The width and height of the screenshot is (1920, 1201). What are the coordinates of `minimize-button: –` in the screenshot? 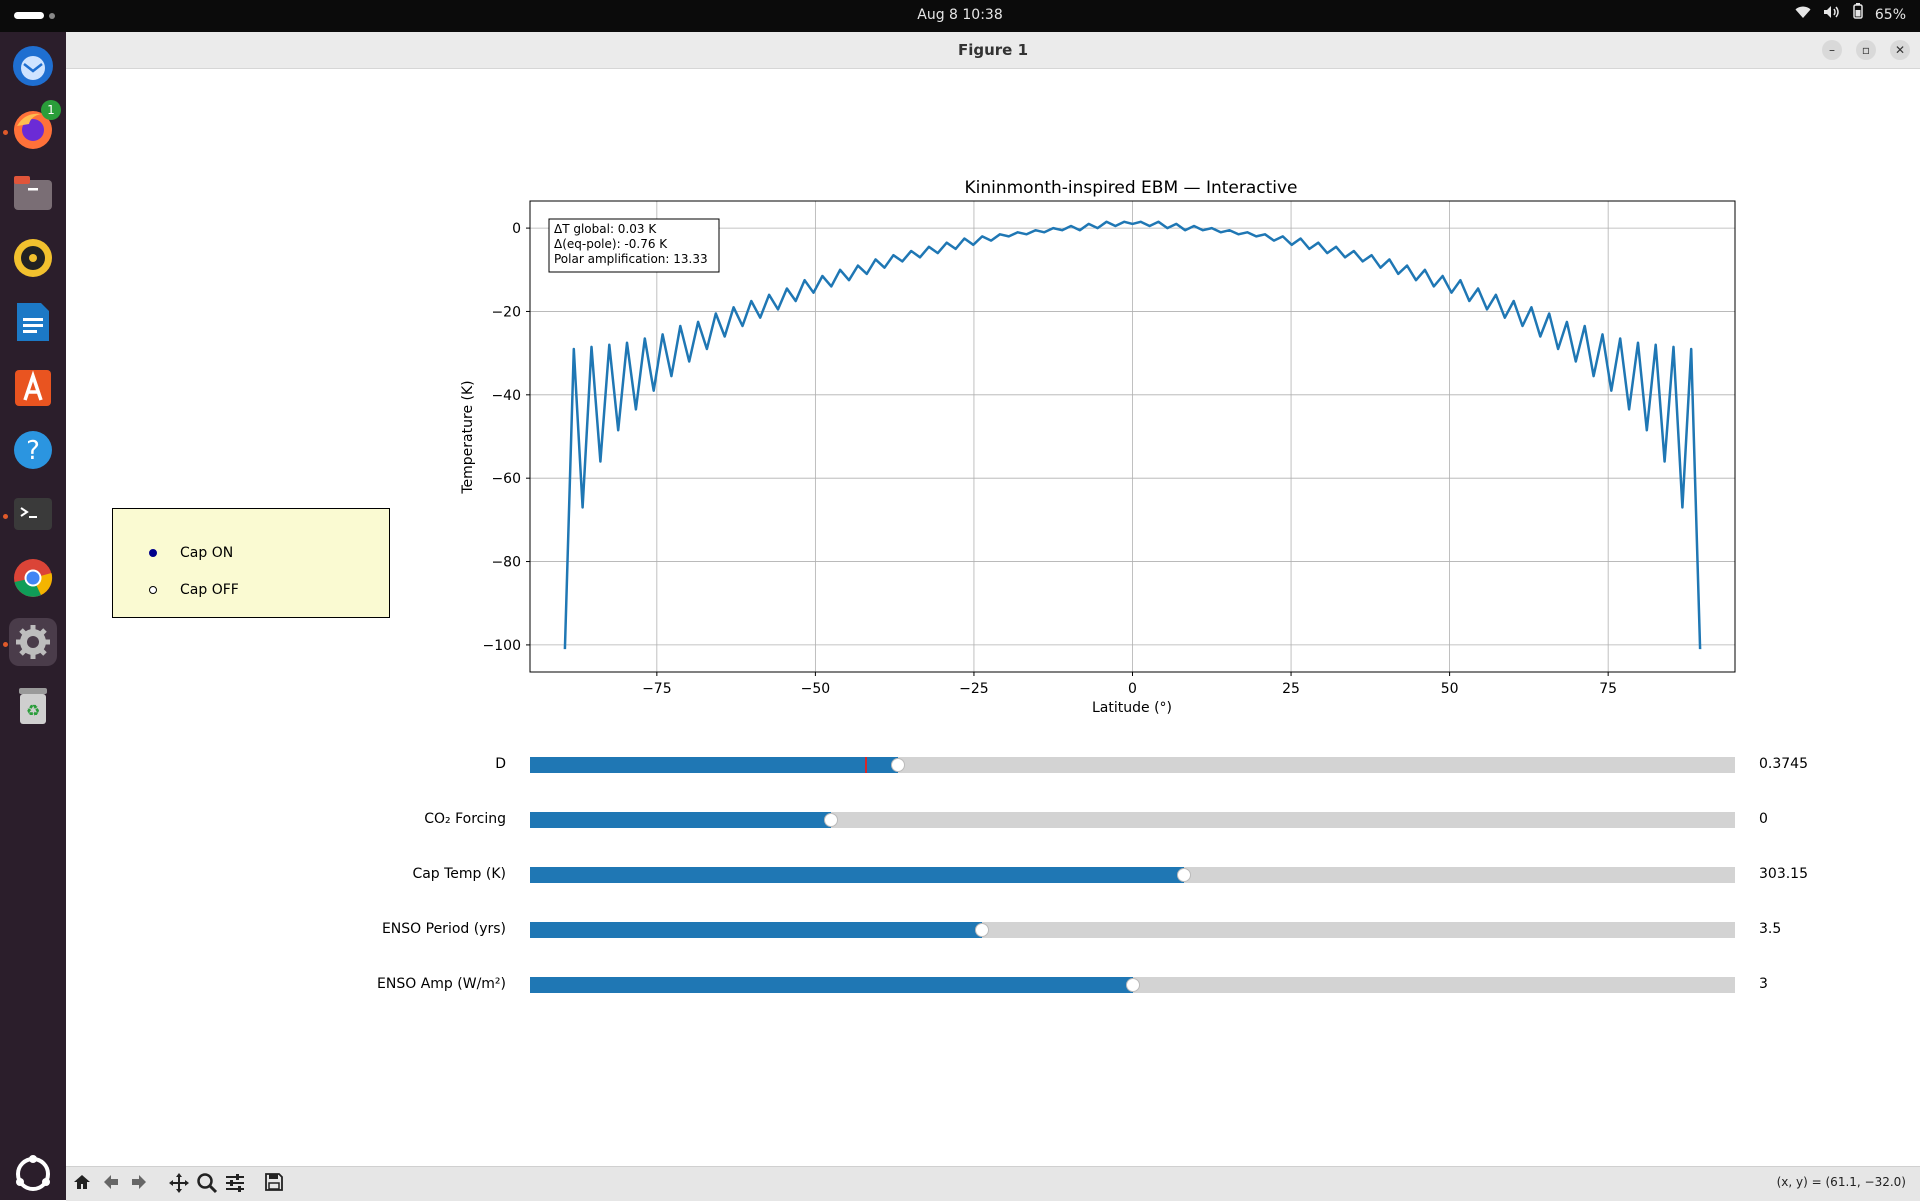 It's located at (1832, 50).